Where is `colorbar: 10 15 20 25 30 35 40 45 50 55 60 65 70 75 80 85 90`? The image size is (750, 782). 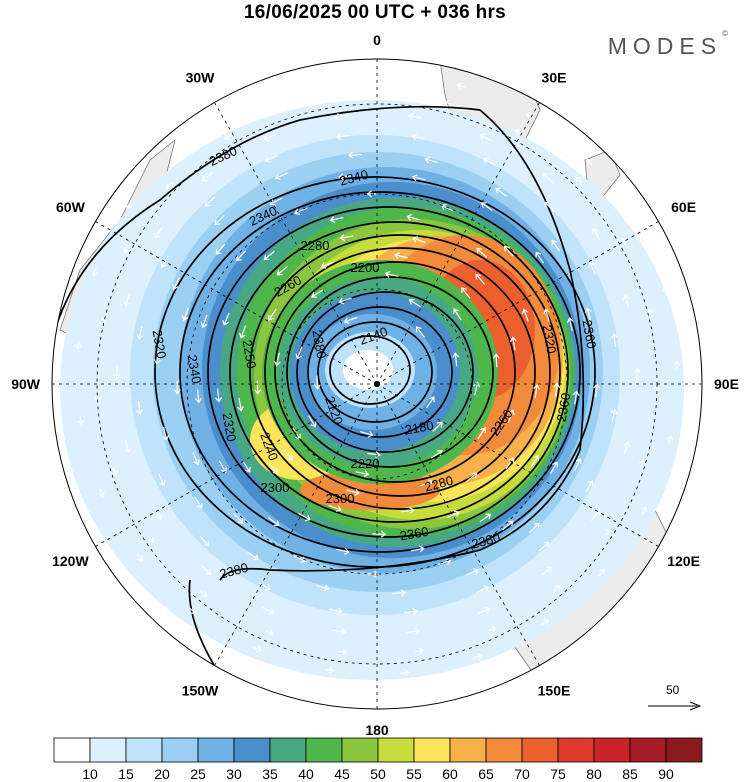 colorbar: 10 15 20 25 30 35 40 45 50 55 60 65 70 75 80 85 90 is located at coordinates (378, 759).